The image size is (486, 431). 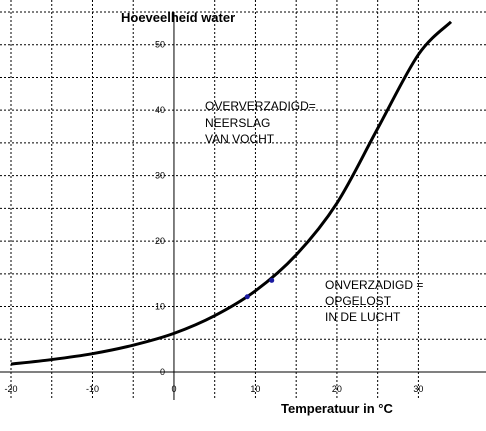 What do you see at coordinates (92, 389) in the screenshot?
I see `x-tick-label: -10` at bounding box center [92, 389].